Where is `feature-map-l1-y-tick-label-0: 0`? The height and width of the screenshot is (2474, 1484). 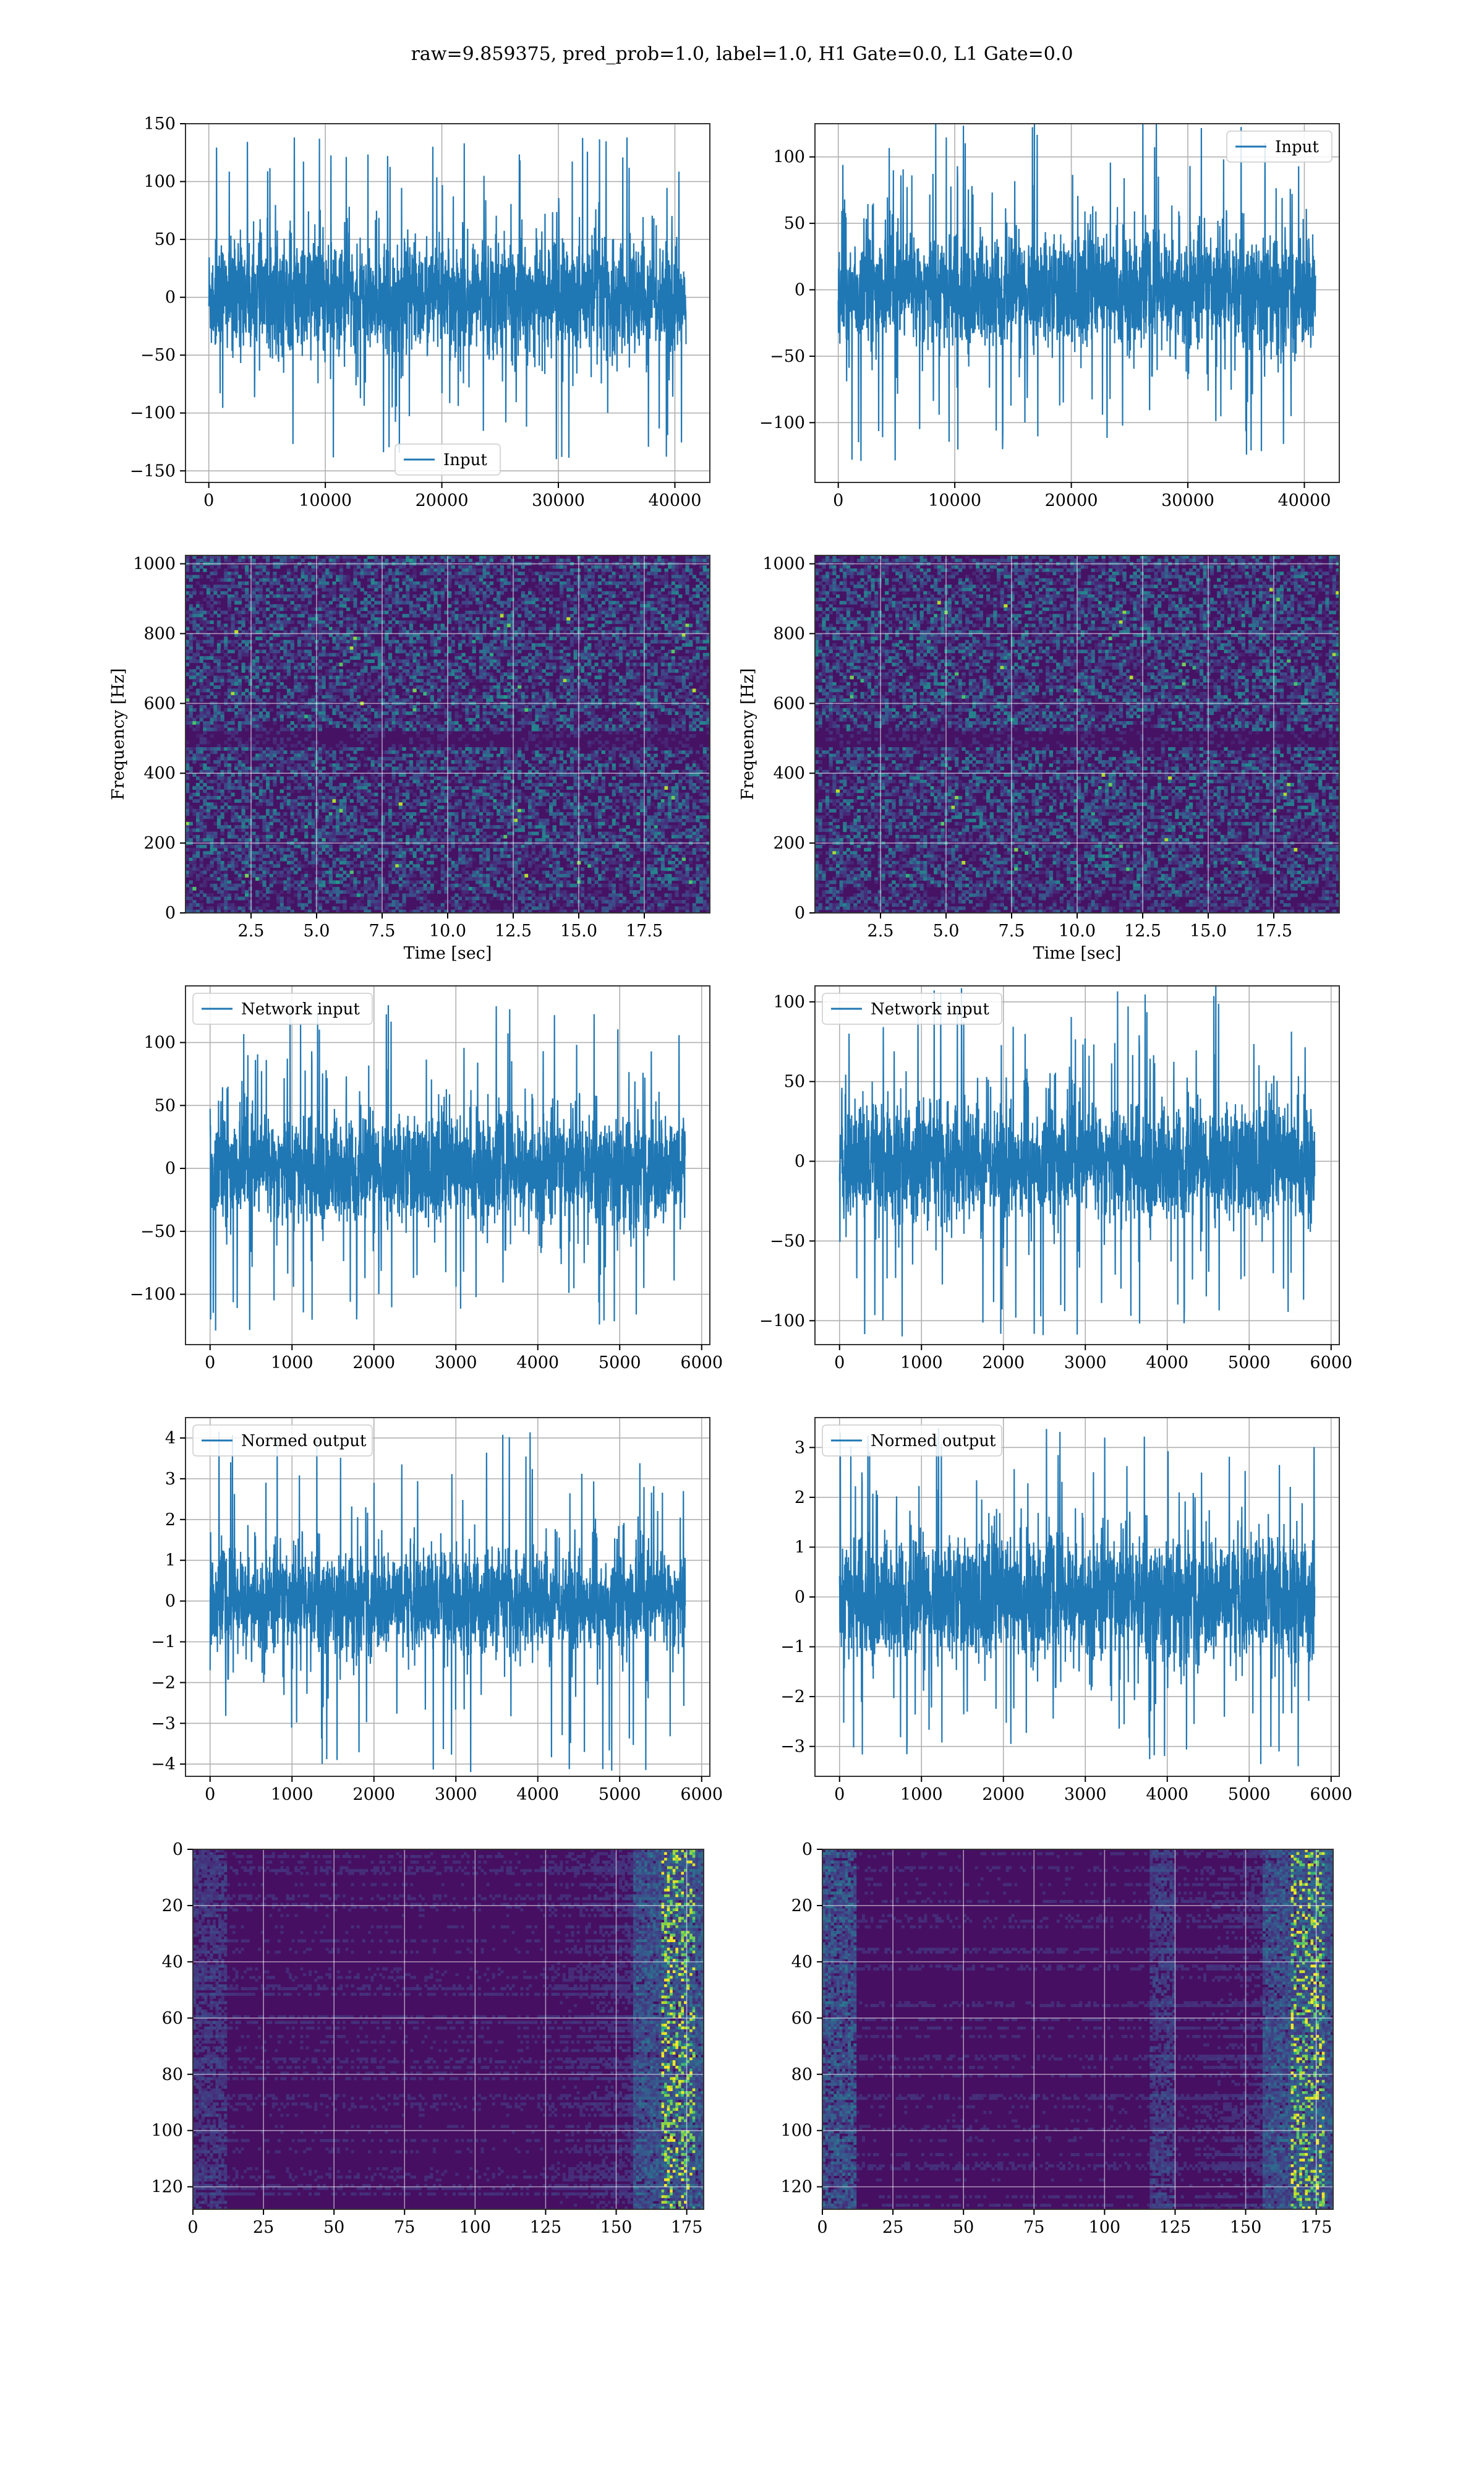
feature-map-l1-y-tick-label-0: 0 is located at coordinates (807, 1849).